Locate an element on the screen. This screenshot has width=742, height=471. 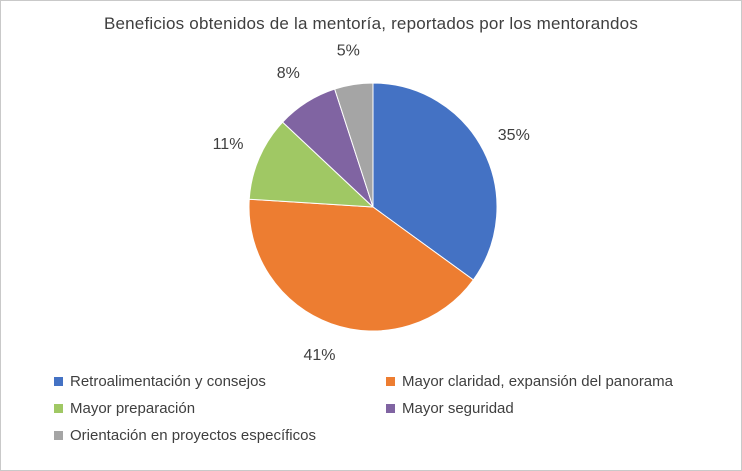
legend-item-3: Mayor seguridad is located at coordinates (529, 408).